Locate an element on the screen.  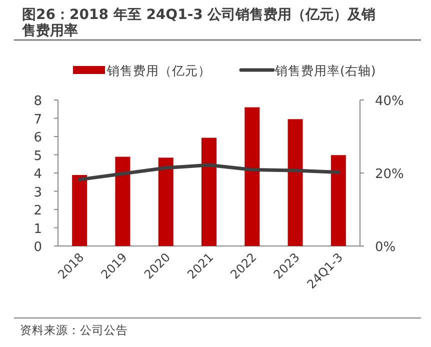
y-tick-label: 6 is located at coordinates (38, 138).